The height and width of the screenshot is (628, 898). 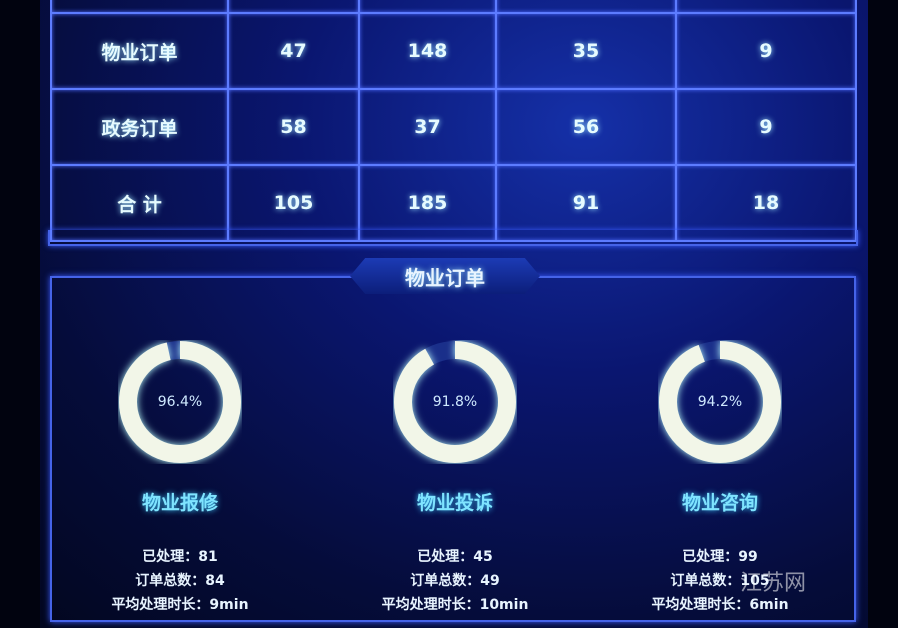 I want to click on table-row: 物业订单 47 148 35 9, so click(x=453, y=51).